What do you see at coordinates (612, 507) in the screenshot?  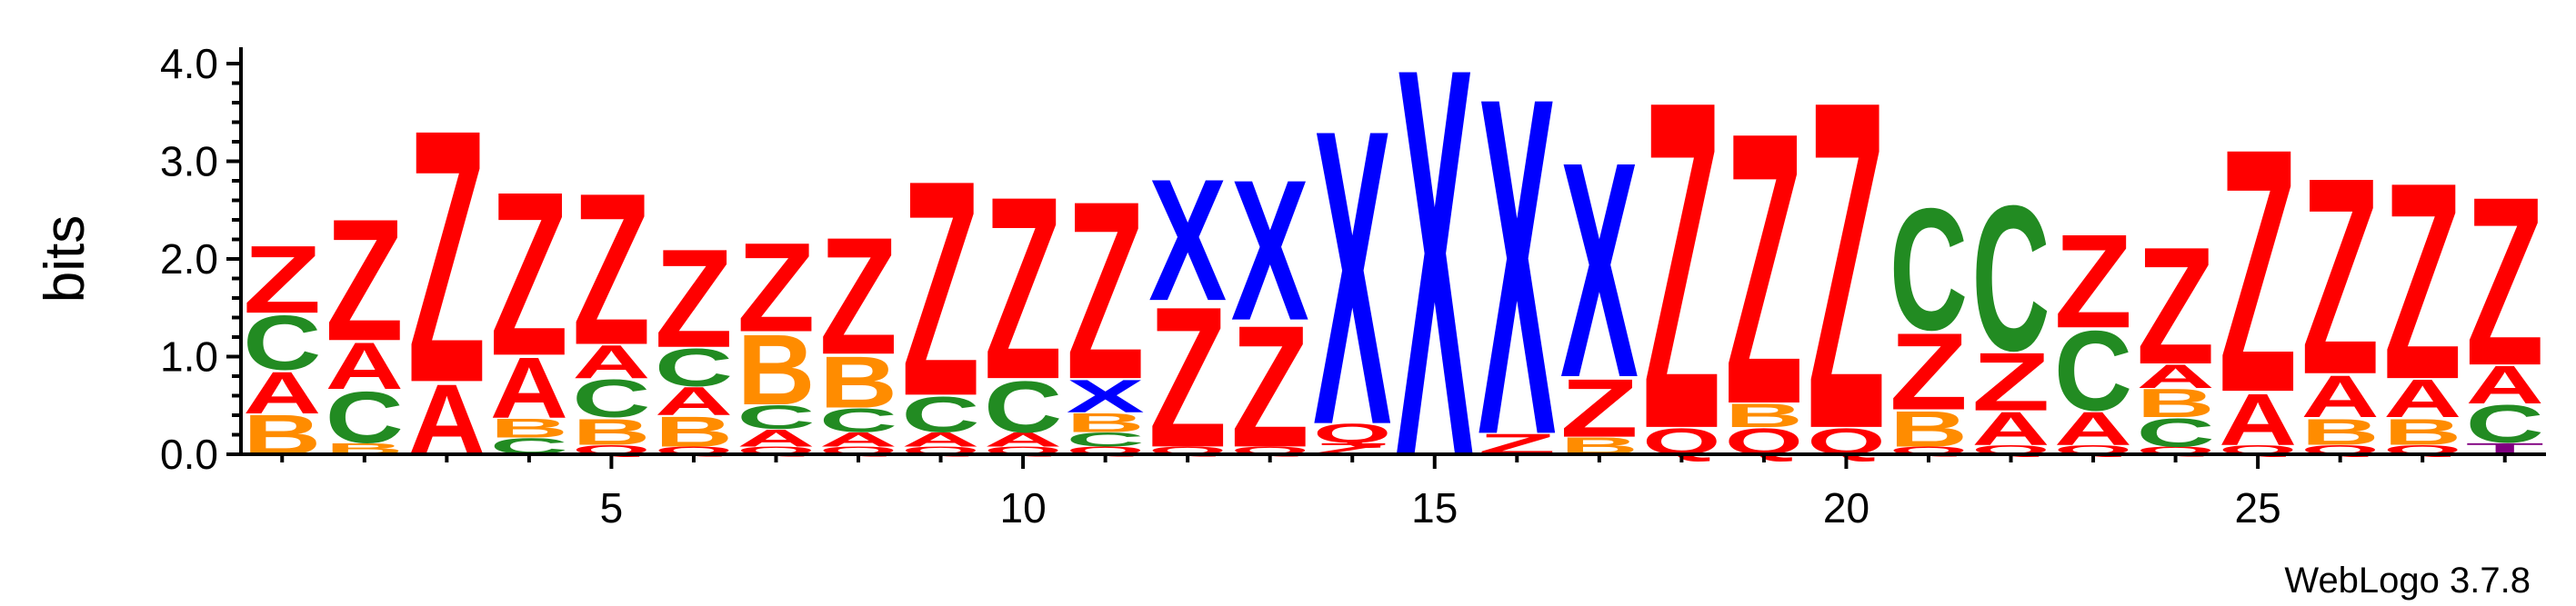 I see `x-tick-label: 5` at bounding box center [612, 507].